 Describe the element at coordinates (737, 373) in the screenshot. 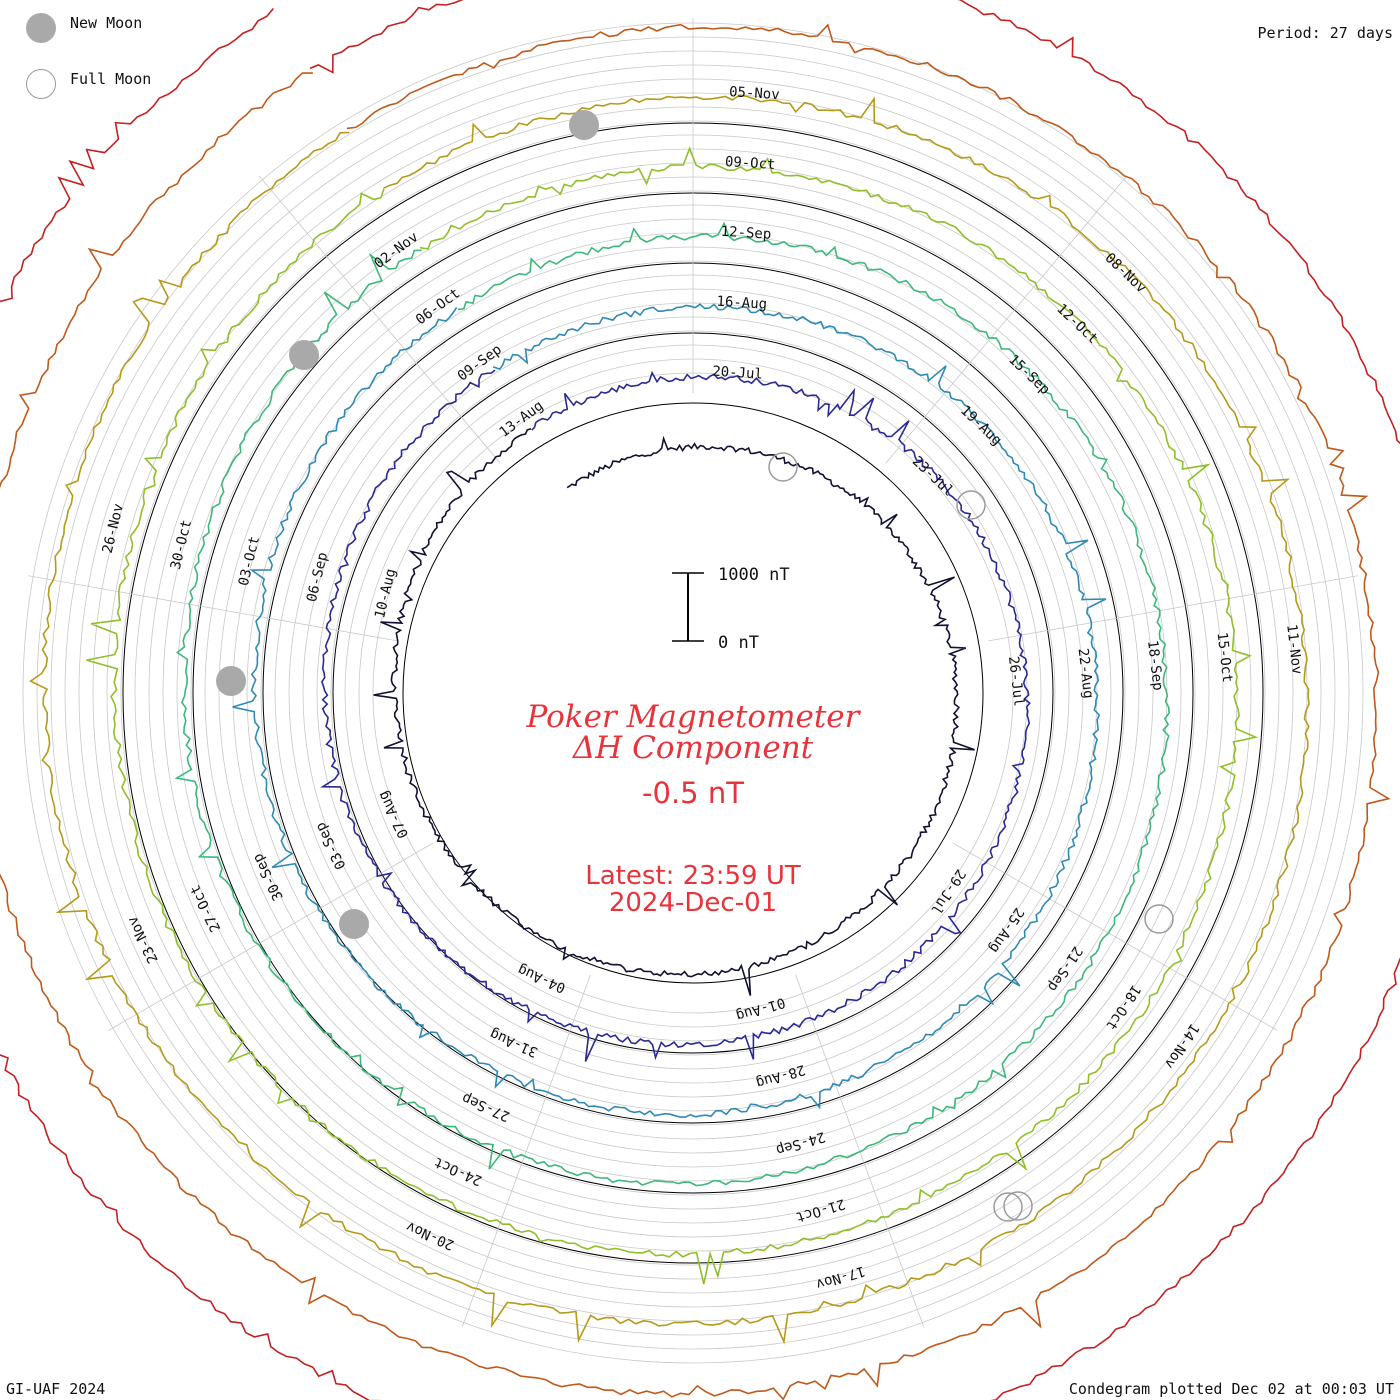

I see `date-label: 20-Jul` at that location.